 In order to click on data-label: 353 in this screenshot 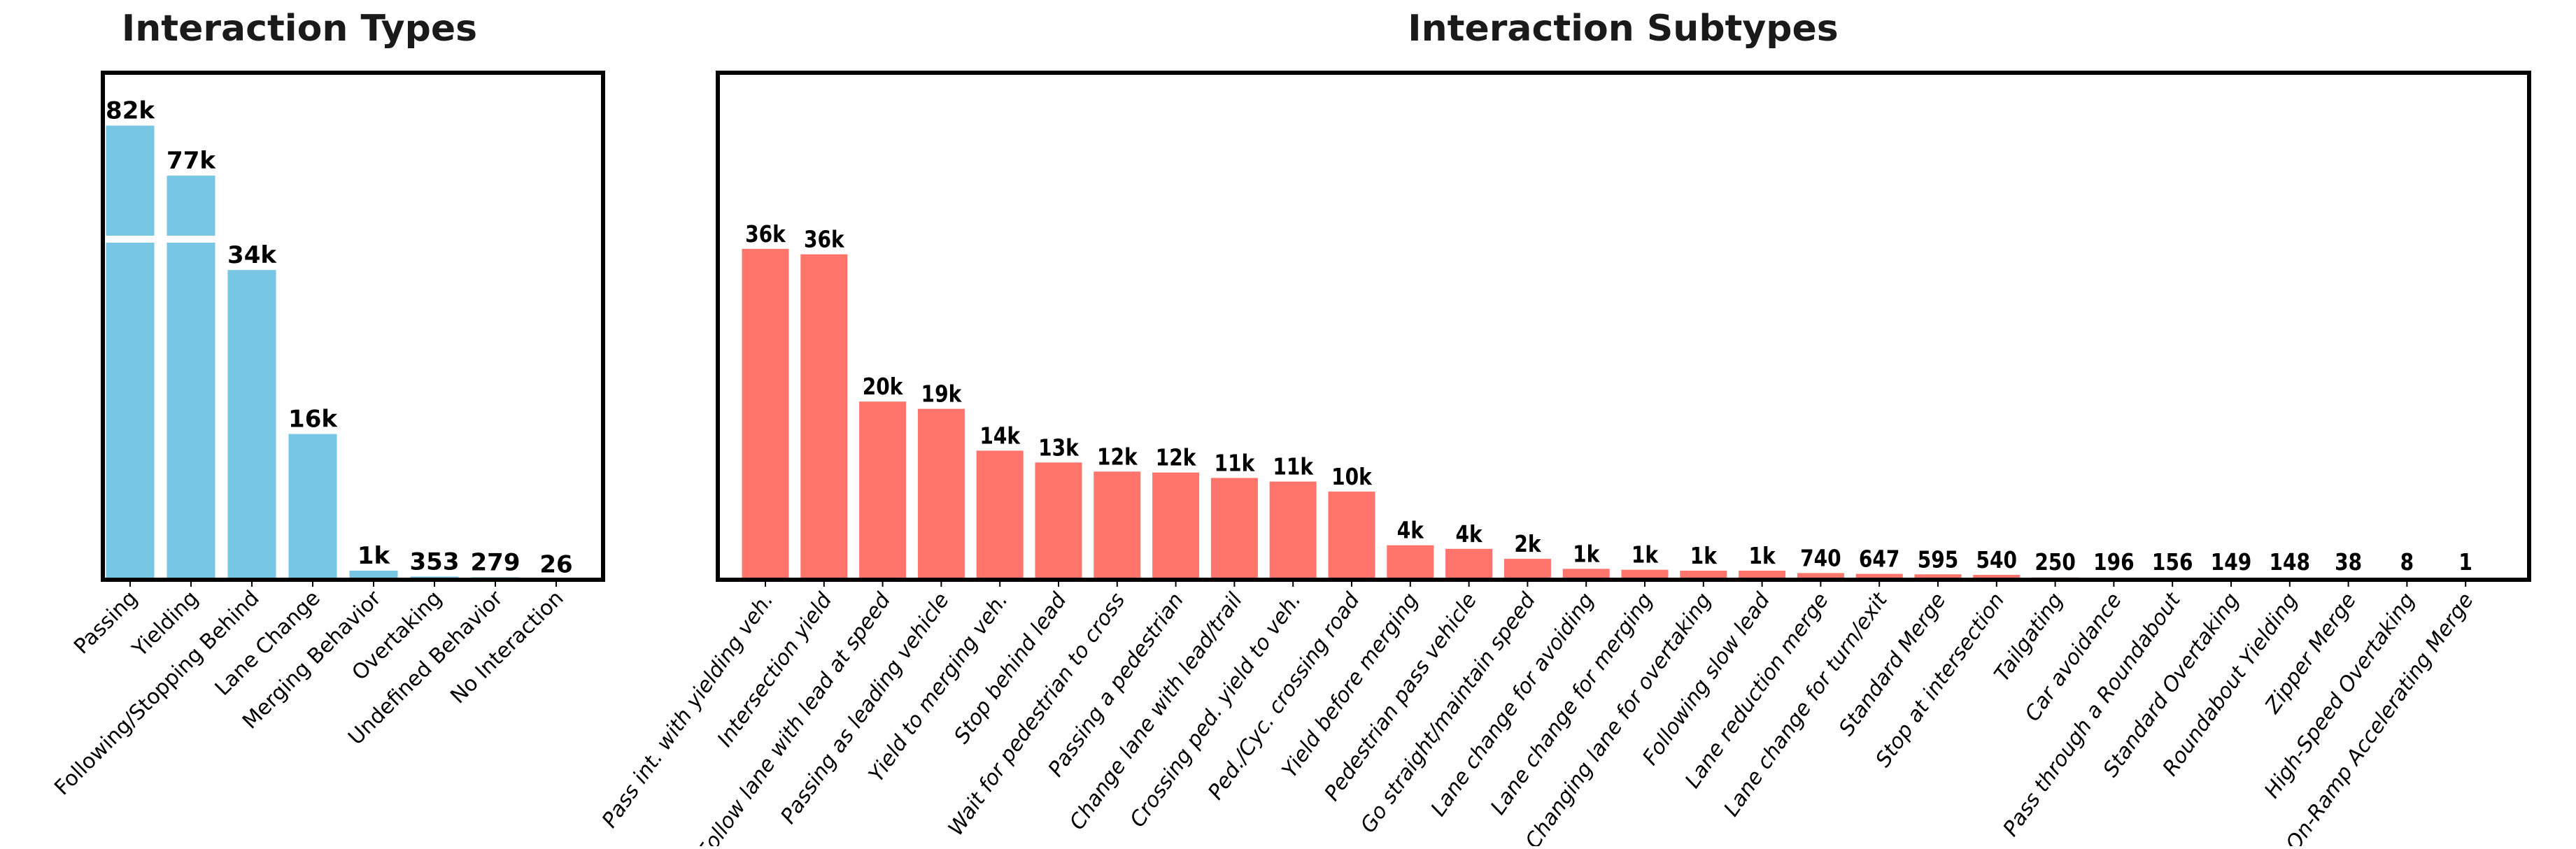, I will do `click(435, 562)`.